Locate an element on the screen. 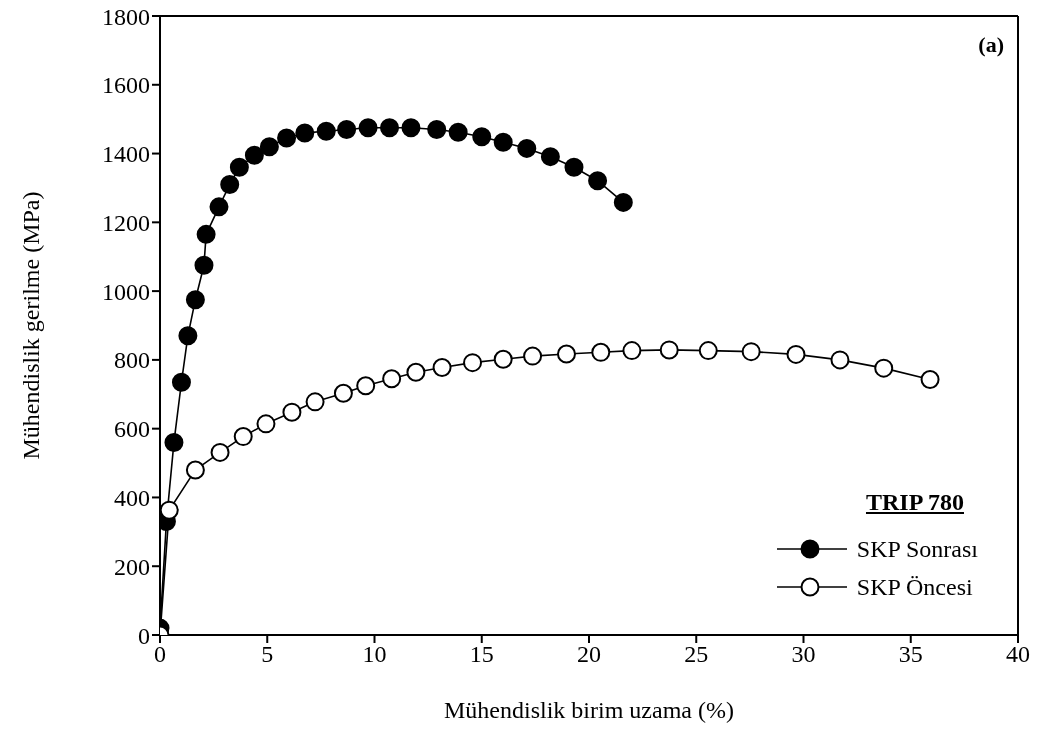 This screenshot has height=754, width=1046. x-tick-label: 30 is located at coordinates (803, 654).